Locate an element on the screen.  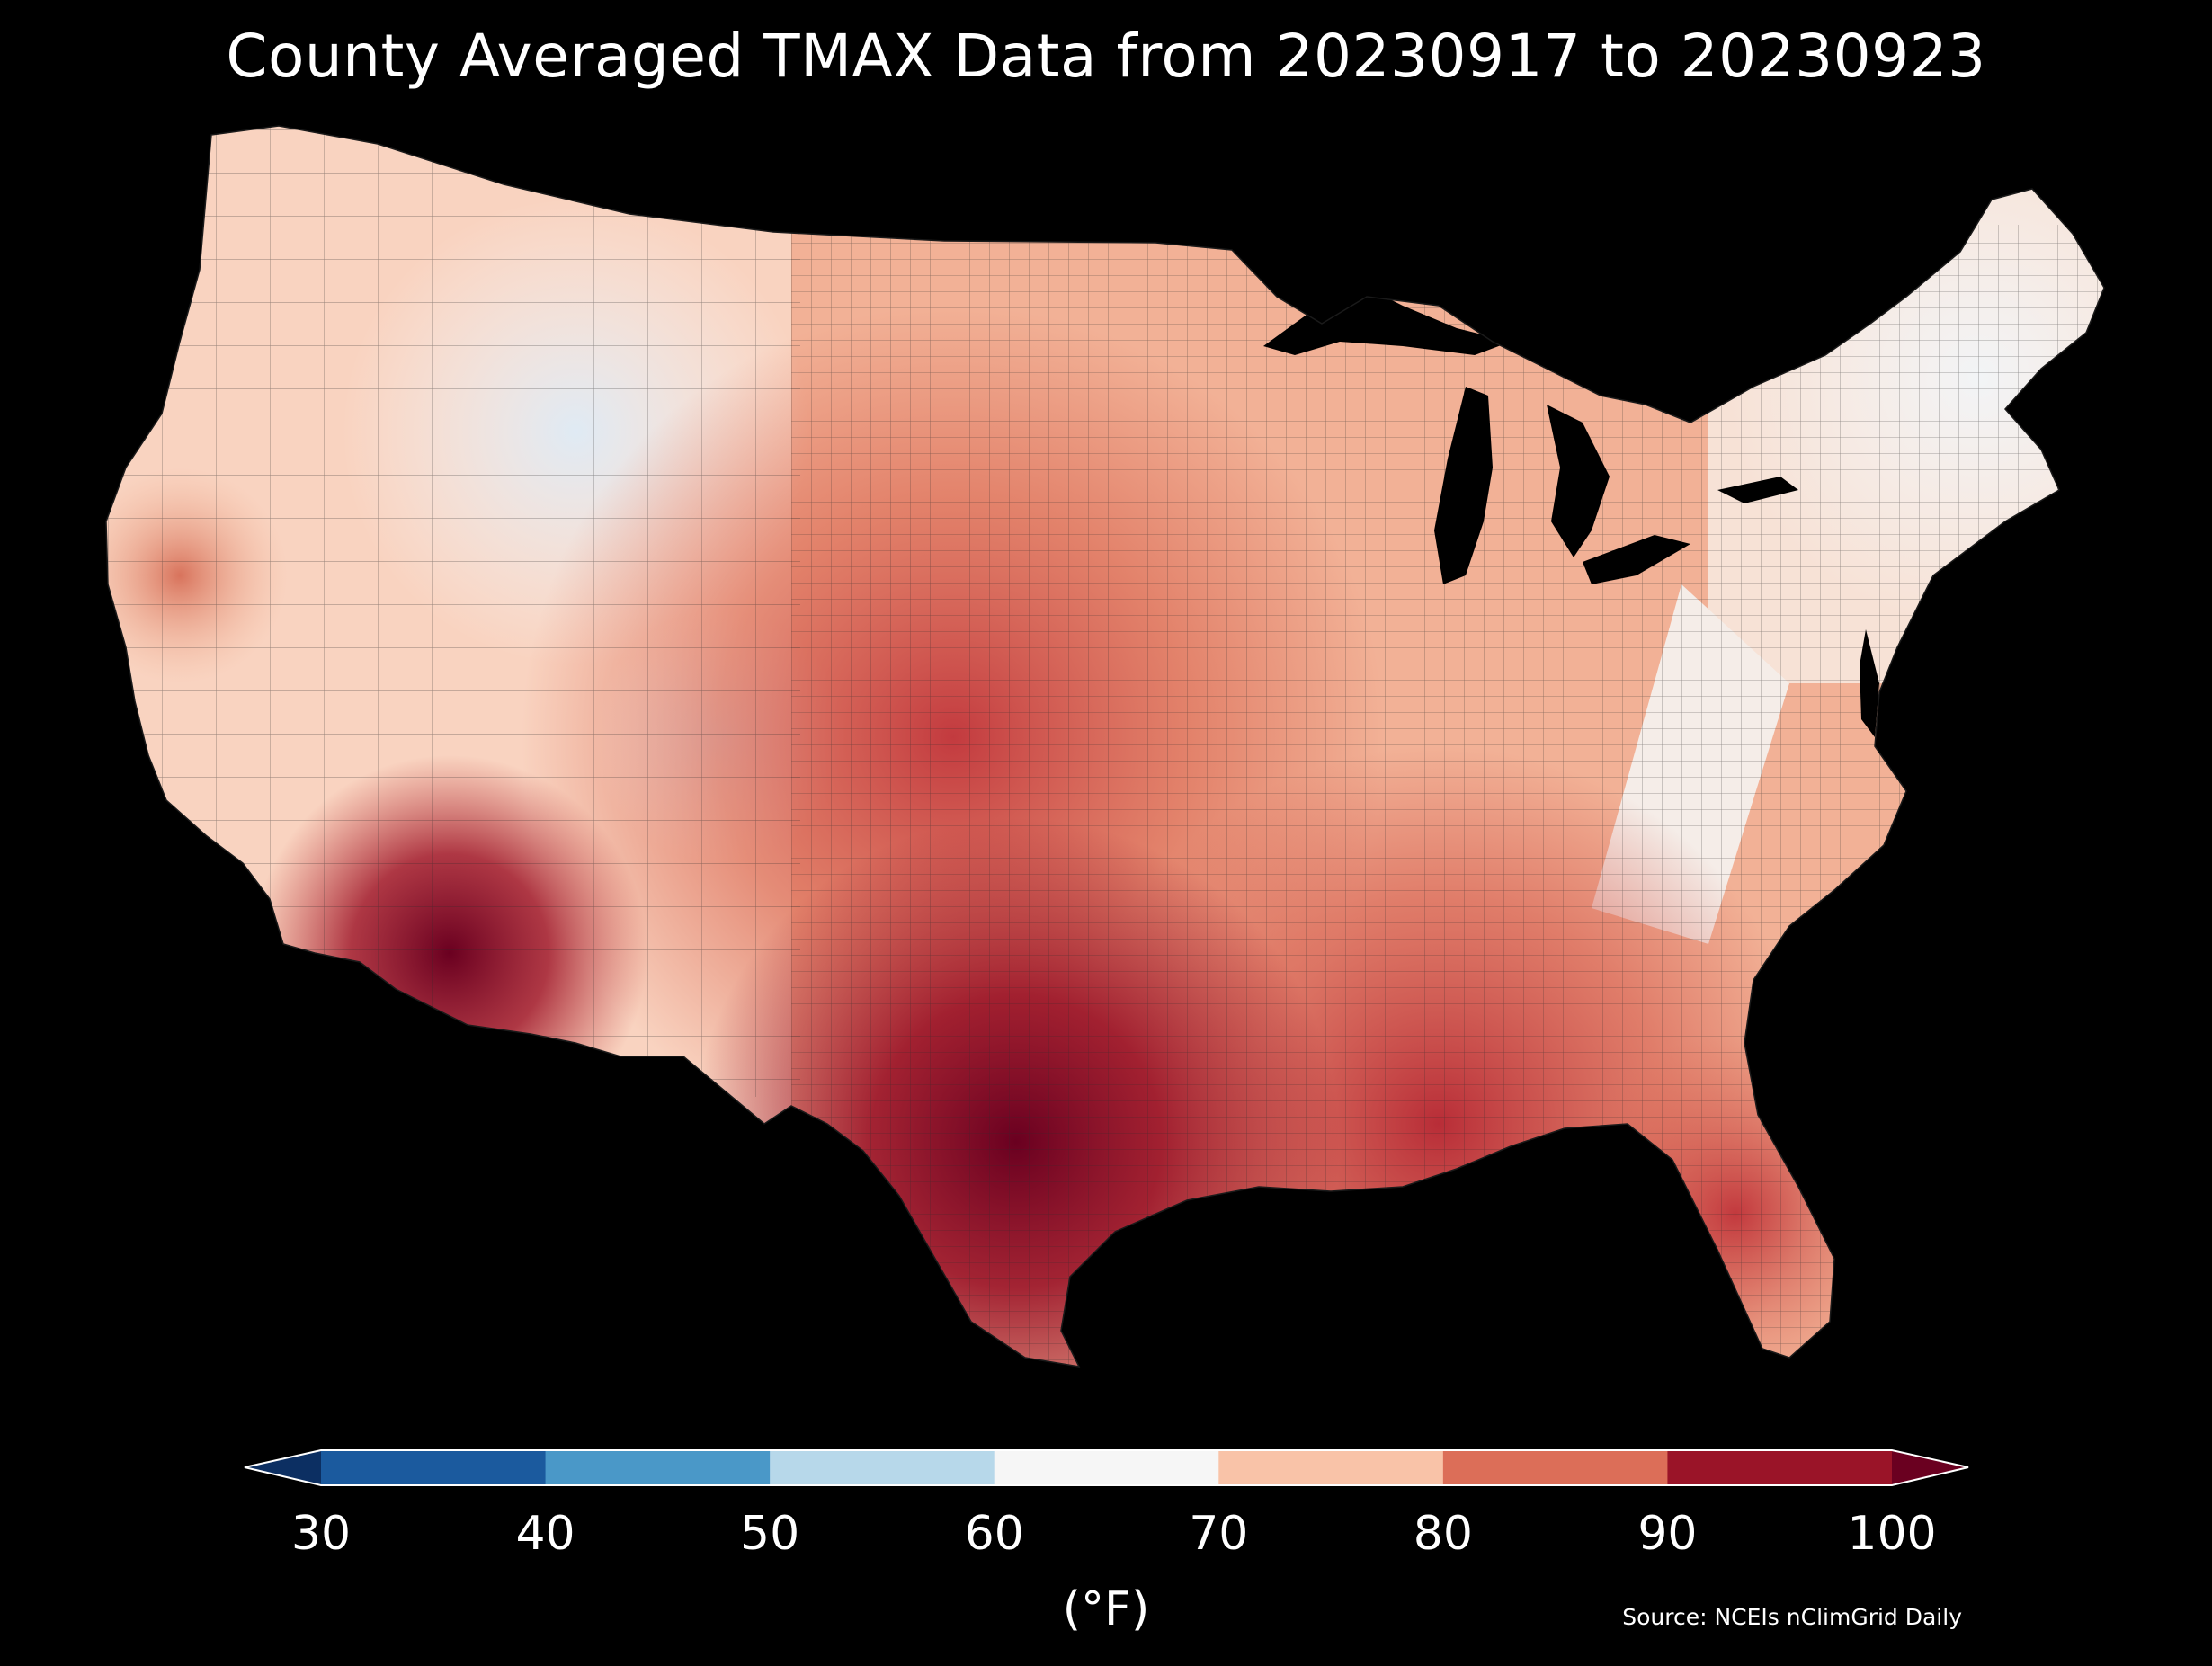
colorbar-extend-high is located at coordinates (1930, 1468).